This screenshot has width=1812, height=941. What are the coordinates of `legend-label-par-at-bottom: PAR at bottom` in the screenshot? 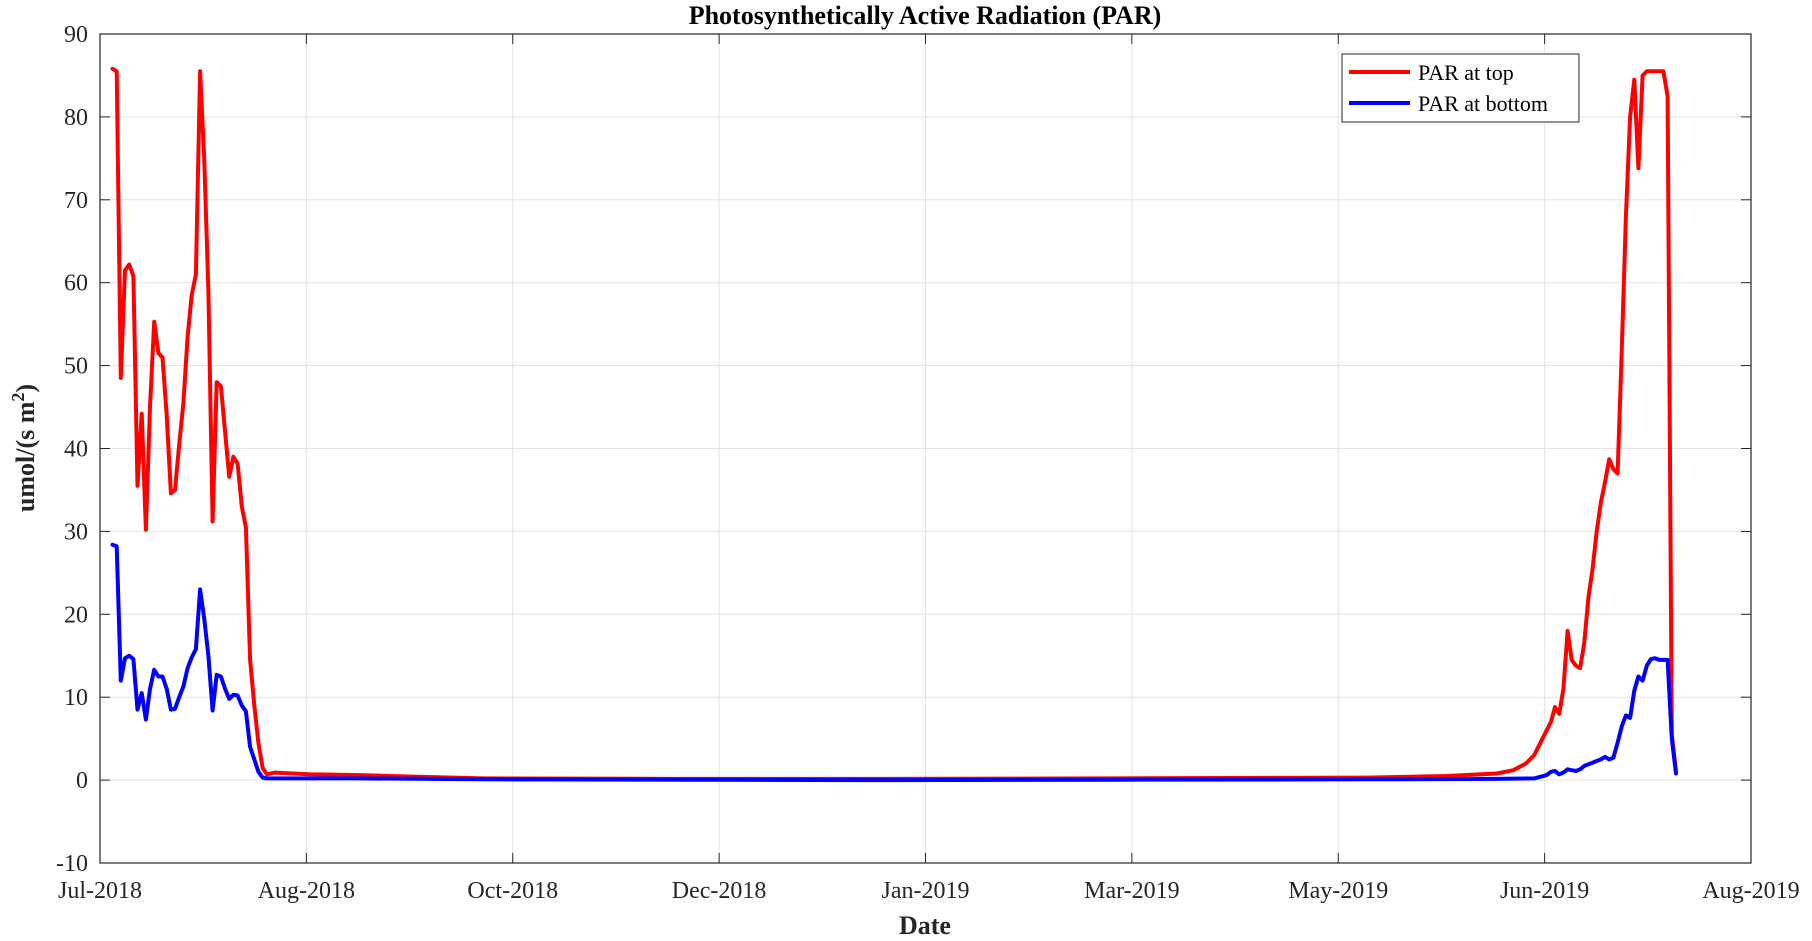 It's located at (1483, 103).